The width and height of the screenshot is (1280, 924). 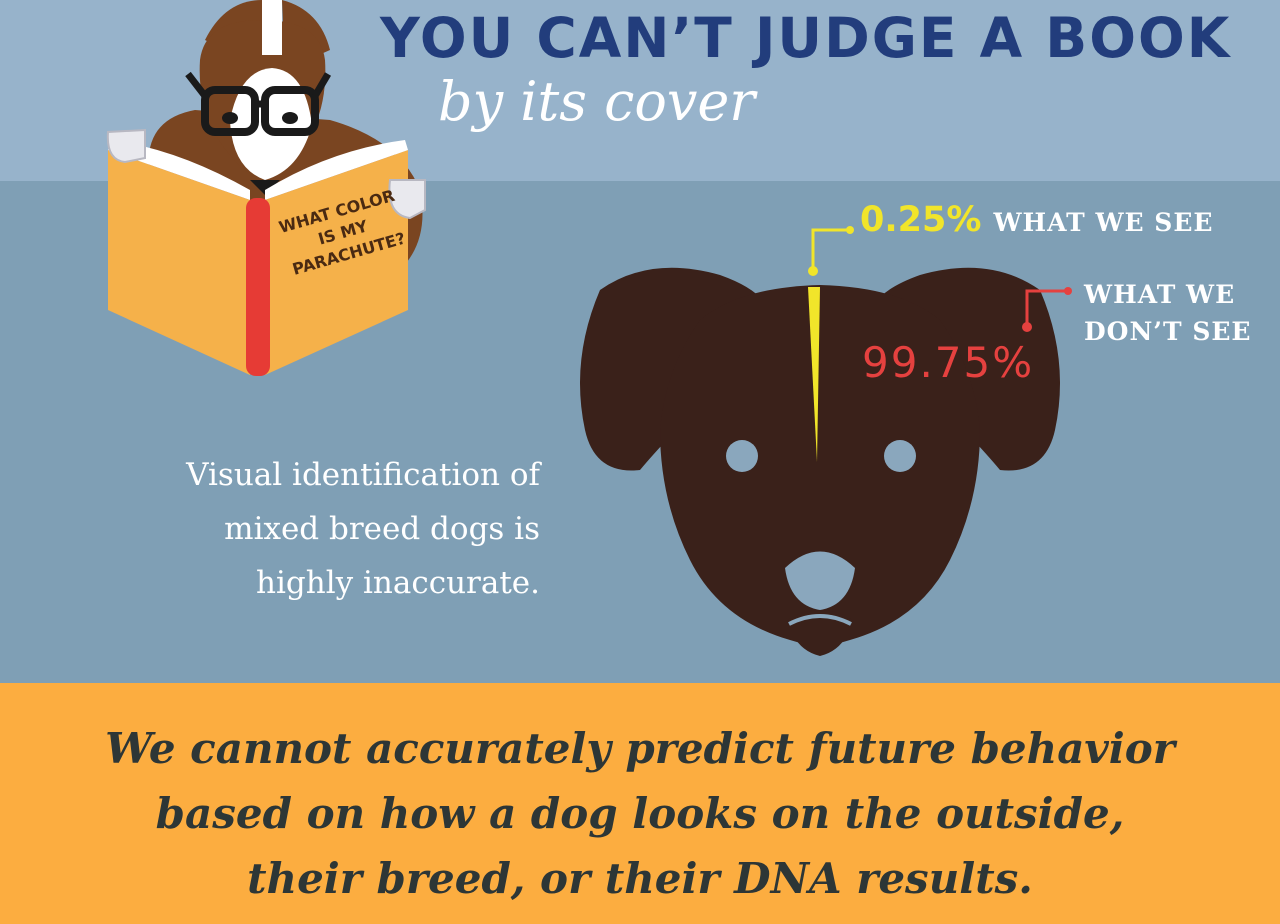 I want to click on dog-paw-right, so click(x=407, y=199).